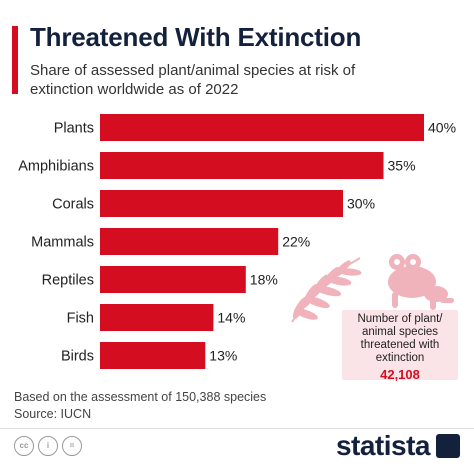  What do you see at coordinates (157, 317) in the screenshot?
I see `bar-fish` at bounding box center [157, 317].